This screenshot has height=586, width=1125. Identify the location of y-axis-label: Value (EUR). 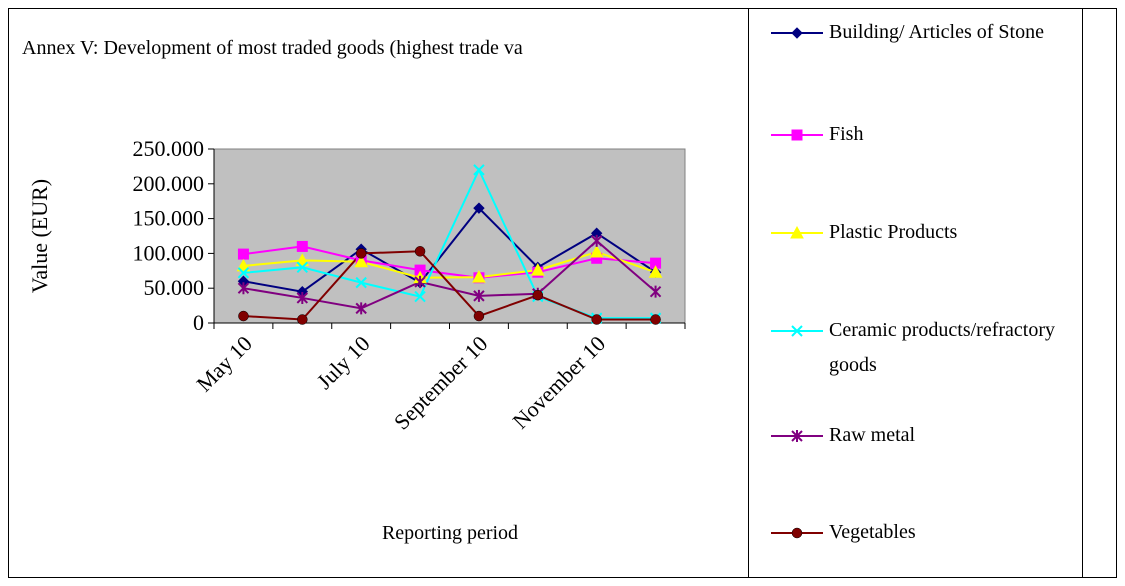
(39, 236).